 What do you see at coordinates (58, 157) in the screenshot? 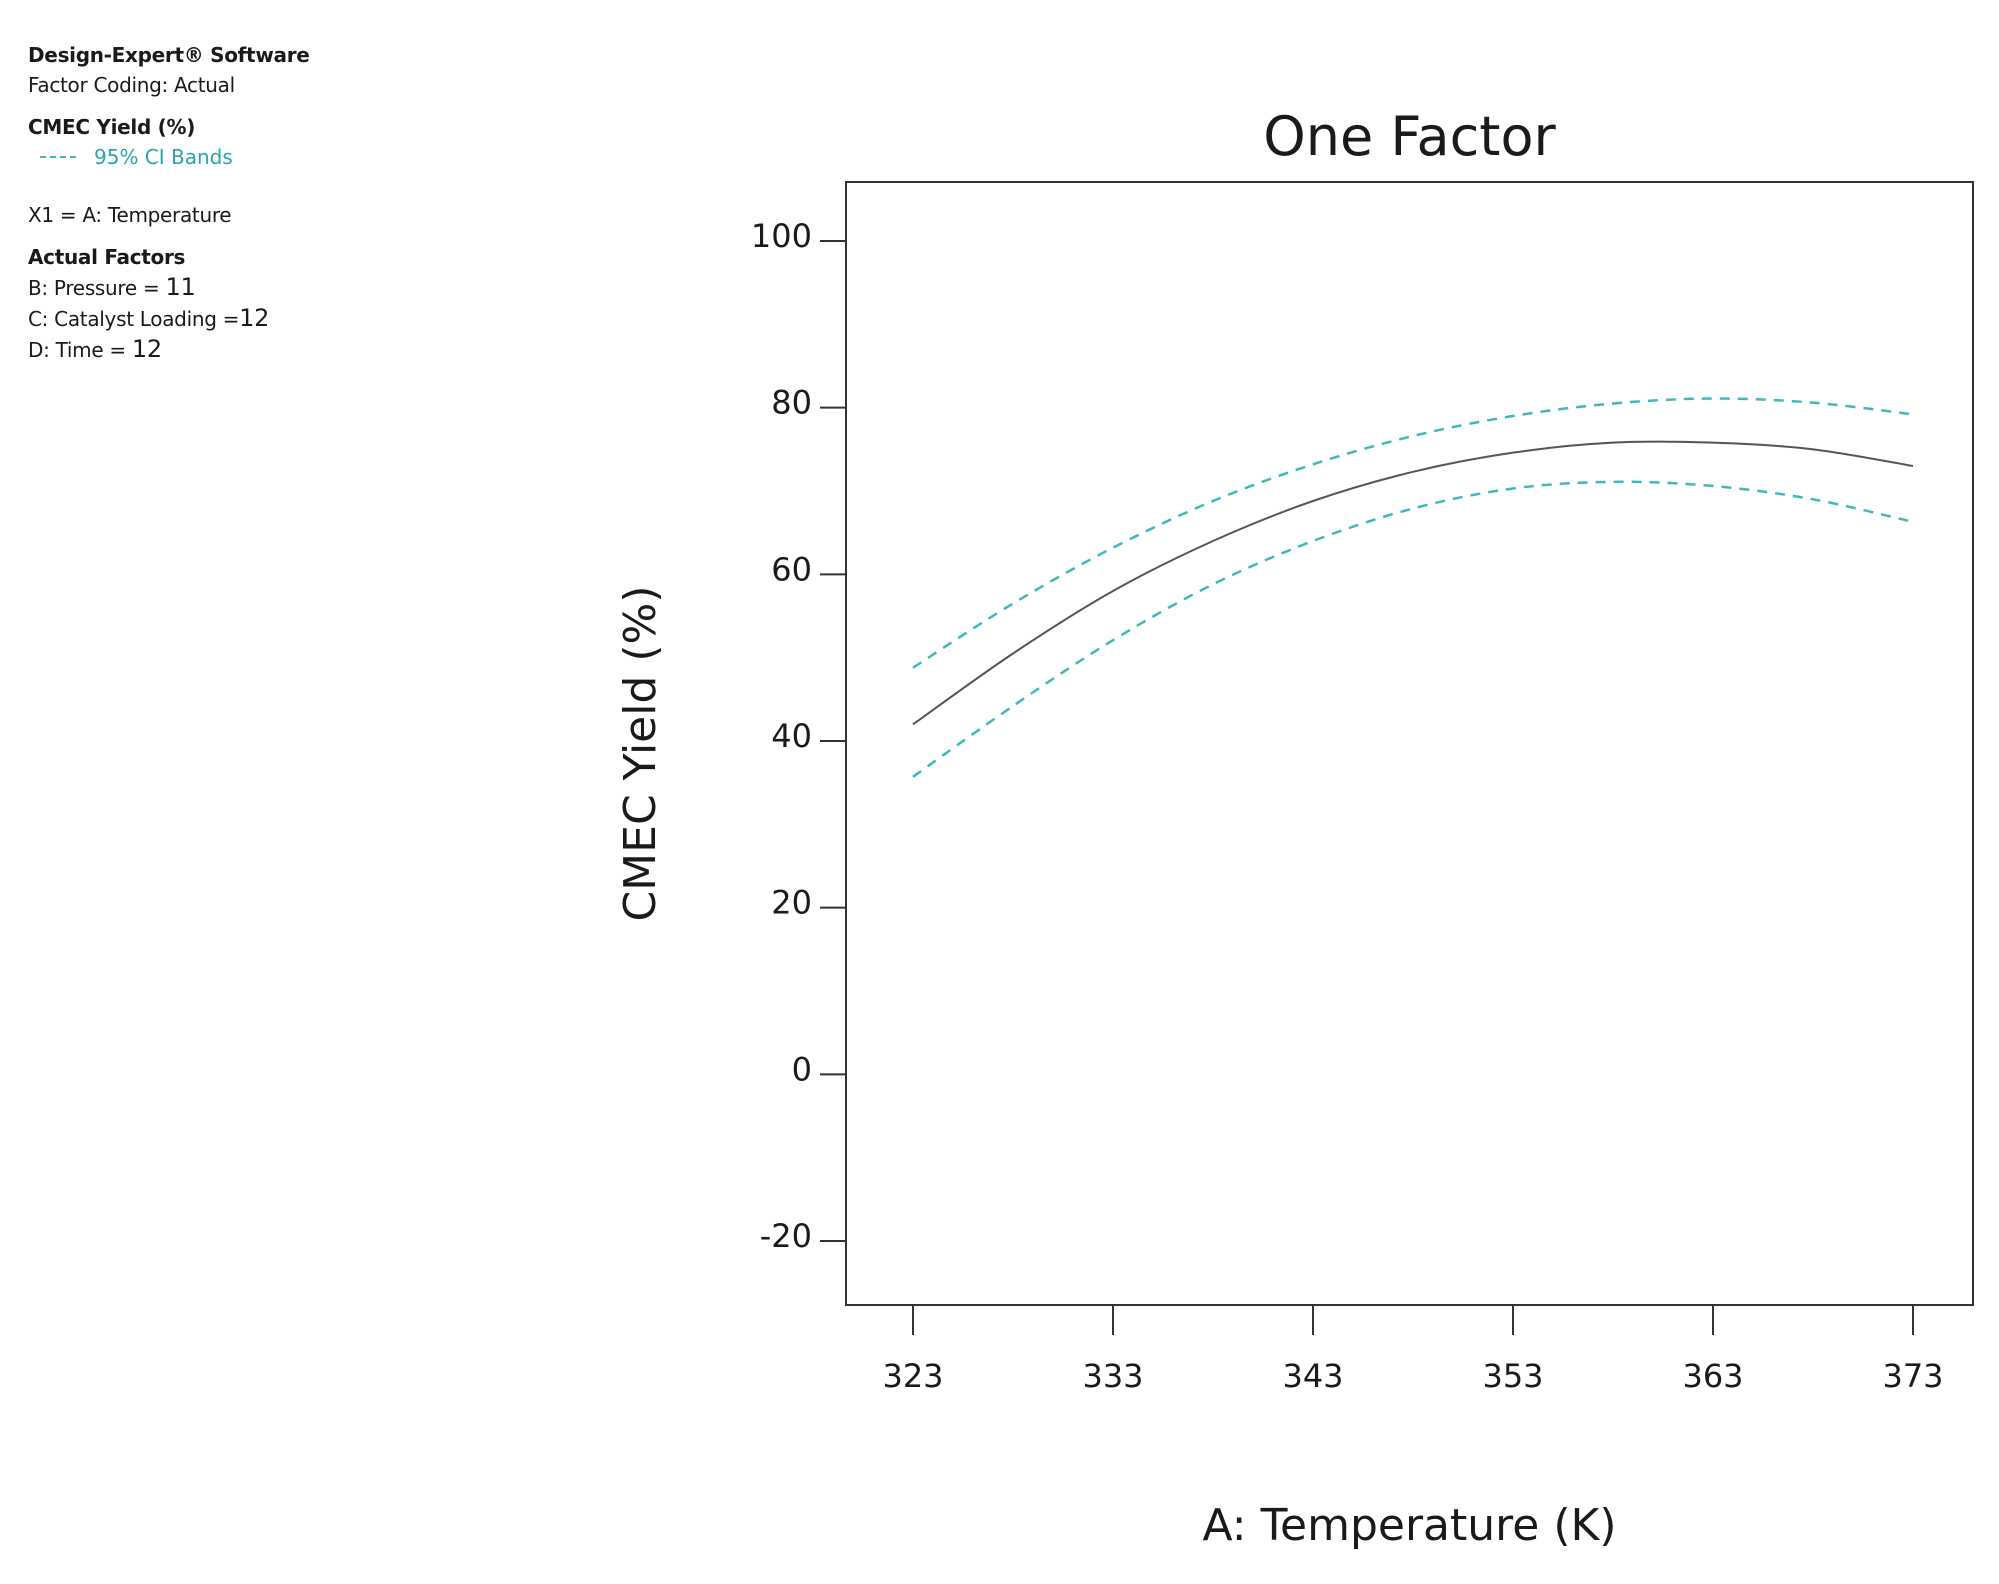
I see `dashed-line-icon` at bounding box center [58, 157].